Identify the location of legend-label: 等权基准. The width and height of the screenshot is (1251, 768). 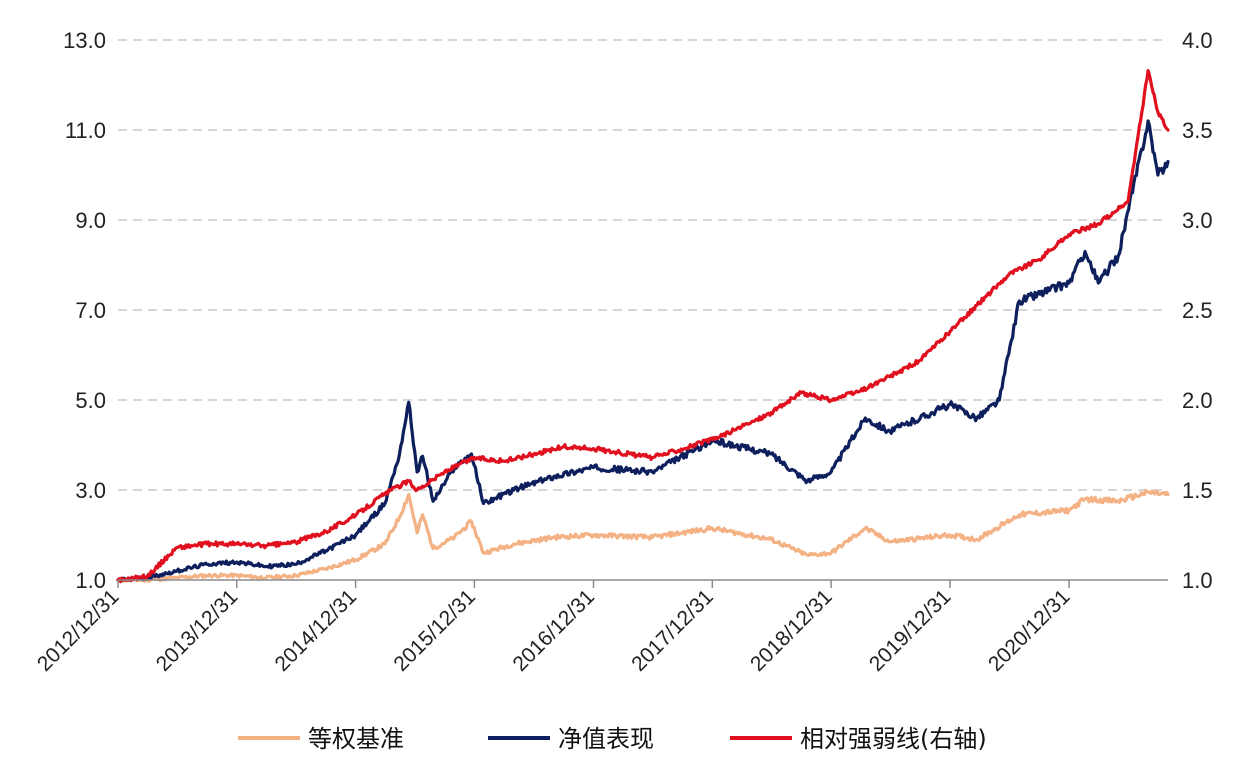
(356, 739).